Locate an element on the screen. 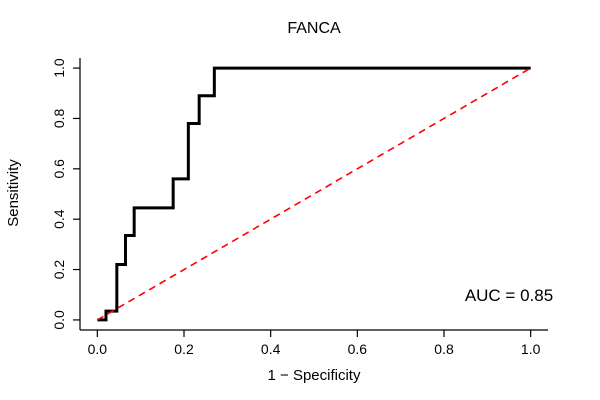 This screenshot has width=600, height=400. x-tick-label: 1.0 is located at coordinates (531, 349).